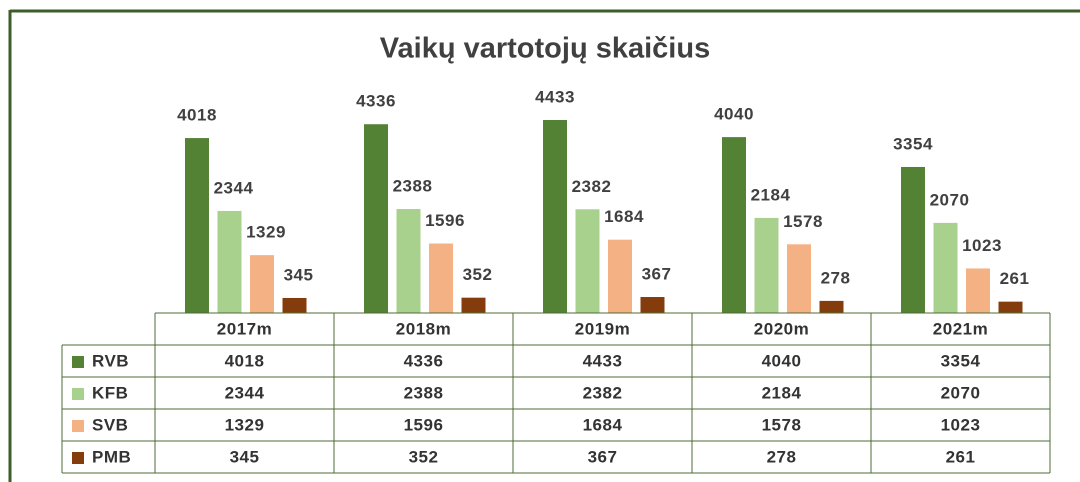  I want to click on value-label: 4336, so click(376, 101).